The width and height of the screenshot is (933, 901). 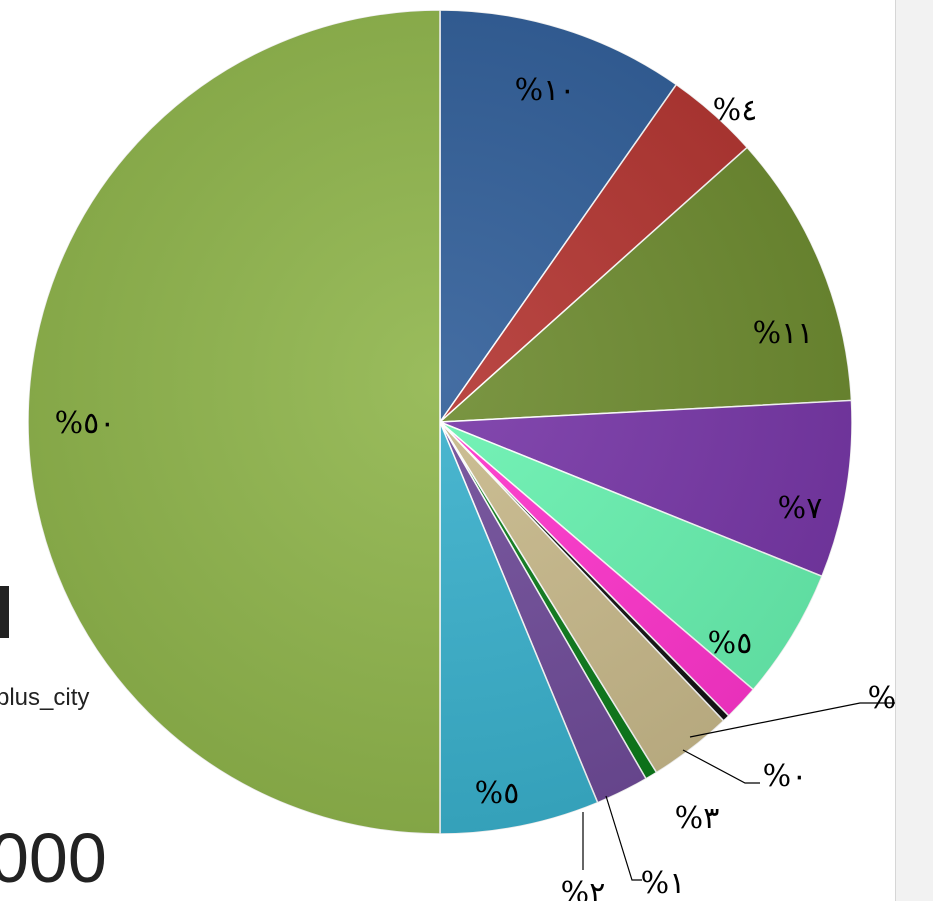 I want to click on data-label: %١, so click(x=663, y=883).